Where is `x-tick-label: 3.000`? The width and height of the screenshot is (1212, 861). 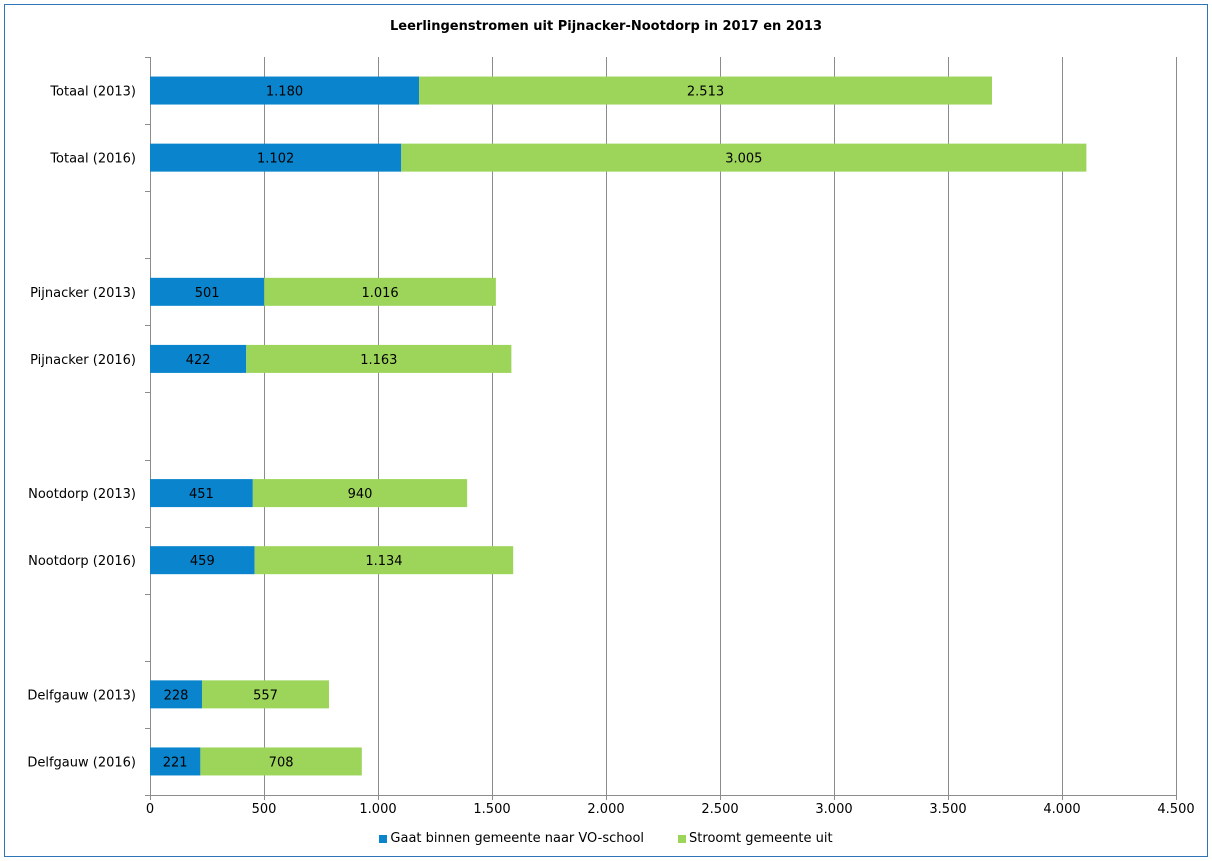
x-tick-label: 3.000 is located at coordinates (833, 809).